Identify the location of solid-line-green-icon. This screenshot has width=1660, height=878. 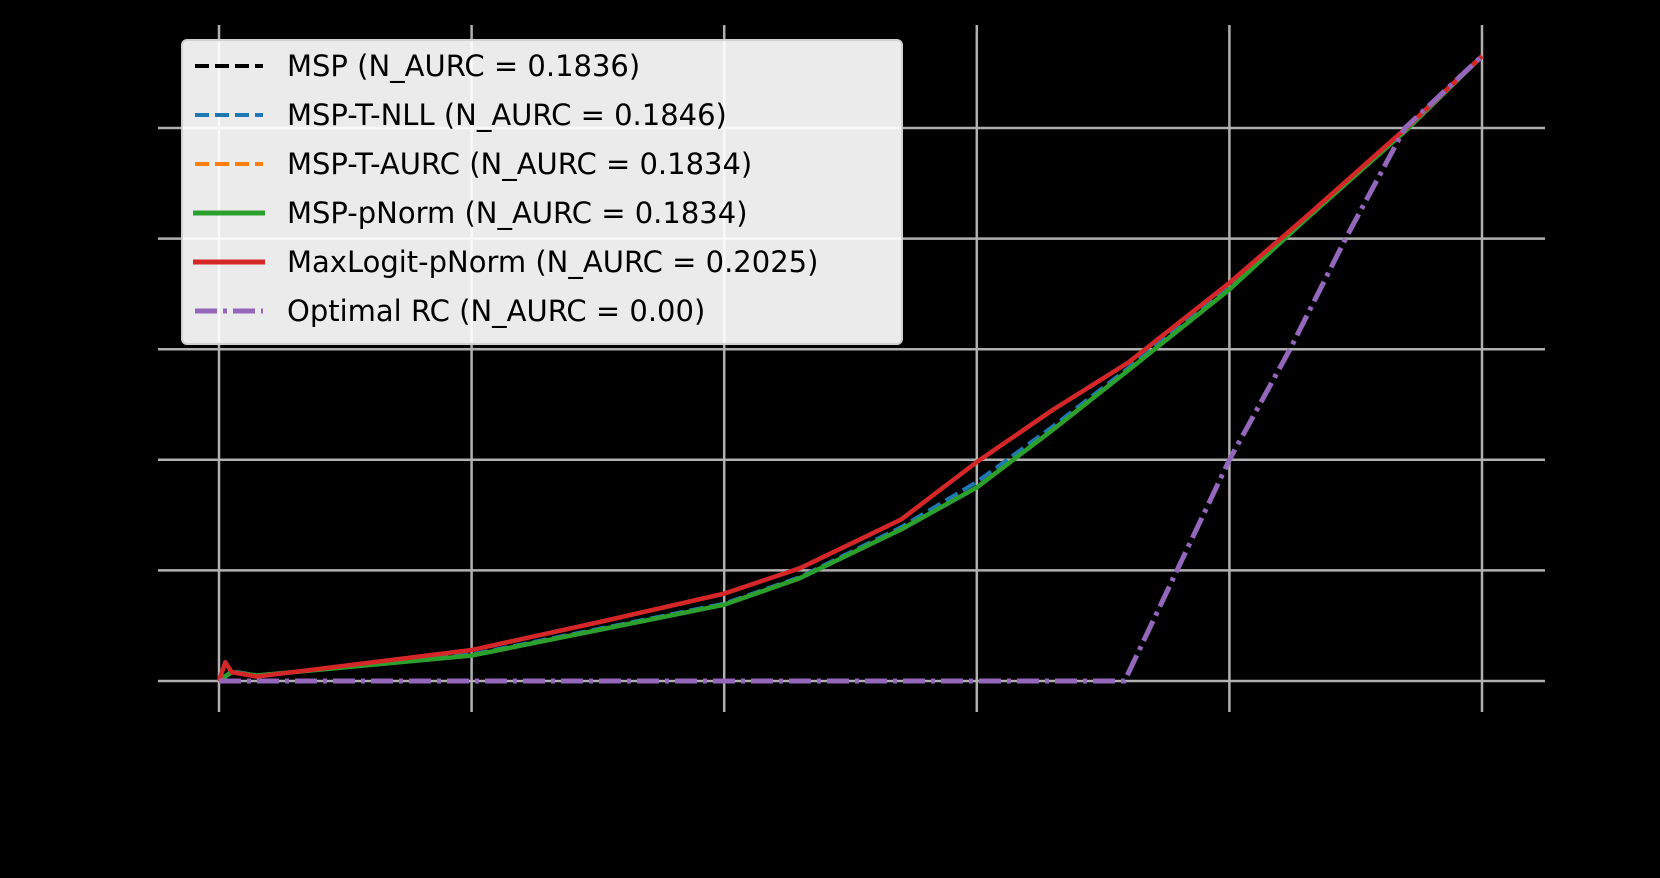
(229, 212).